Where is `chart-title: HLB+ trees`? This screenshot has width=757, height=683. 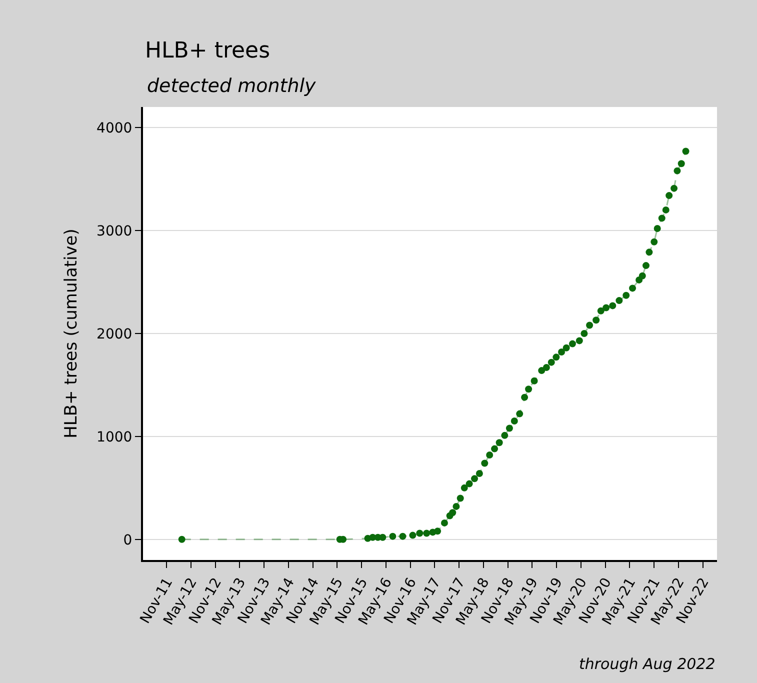 chart-title: HLB+ trees is located at coordinates (207, 51).